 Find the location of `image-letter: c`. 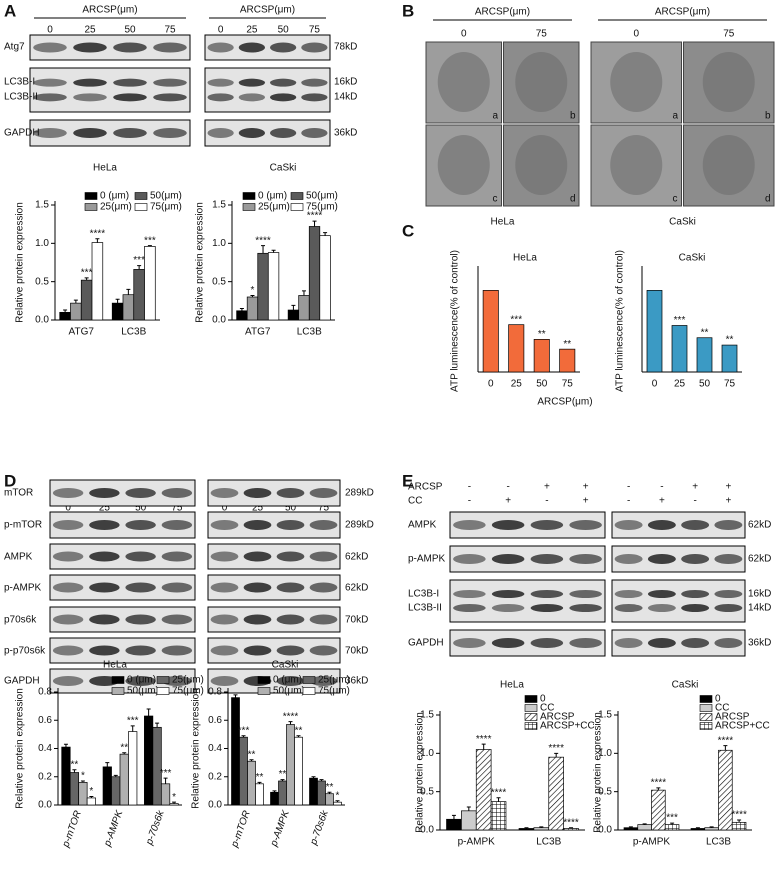

image-letter: c is located at coordinates (495, 199).